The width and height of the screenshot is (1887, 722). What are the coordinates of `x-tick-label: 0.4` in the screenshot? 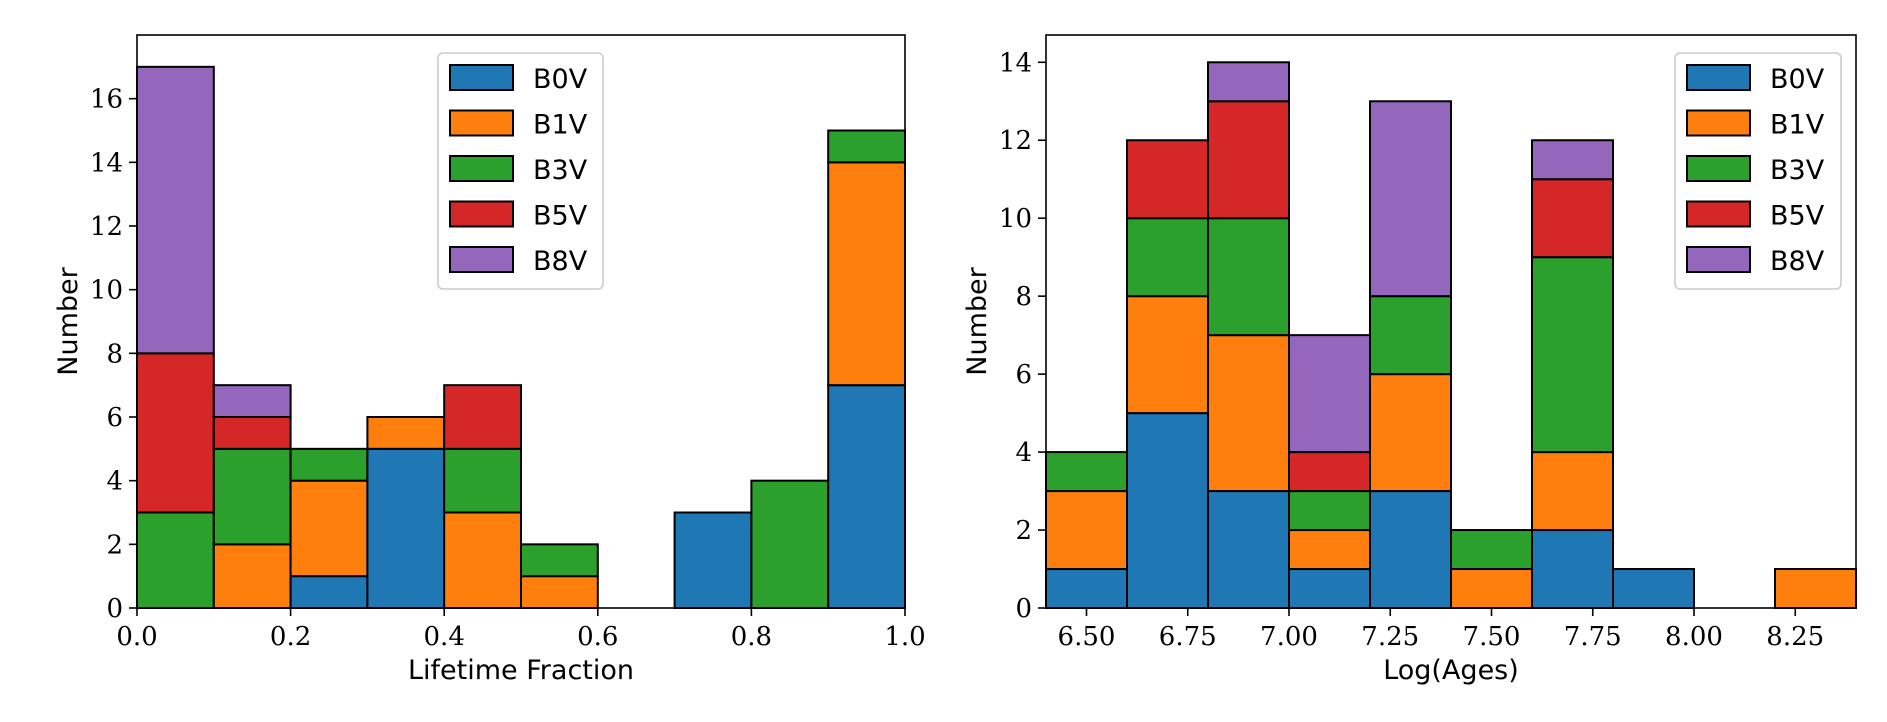 It's located at (444, 637).